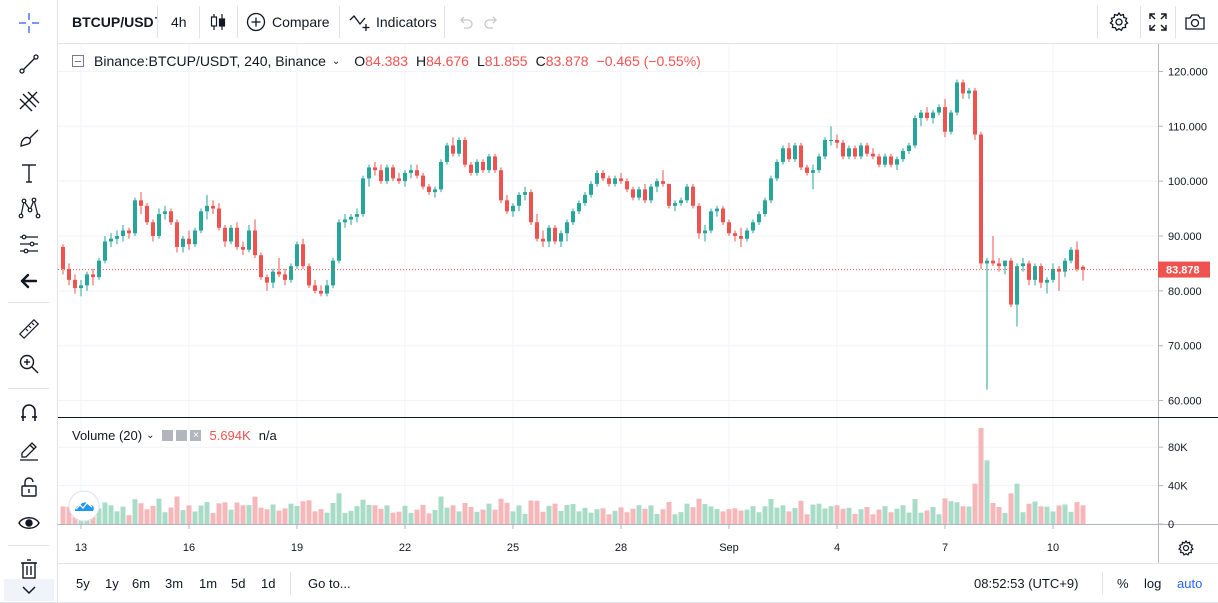  Describe the element at coordinates (1195, 22) in the screenshot. I see `screenshot-button` at that location.